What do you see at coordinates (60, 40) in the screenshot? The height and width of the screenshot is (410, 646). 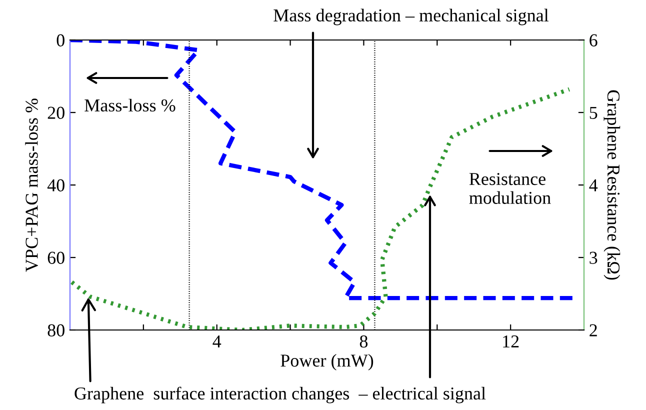 I see `y-tick-label: 0` at bounding box center [60, 40].